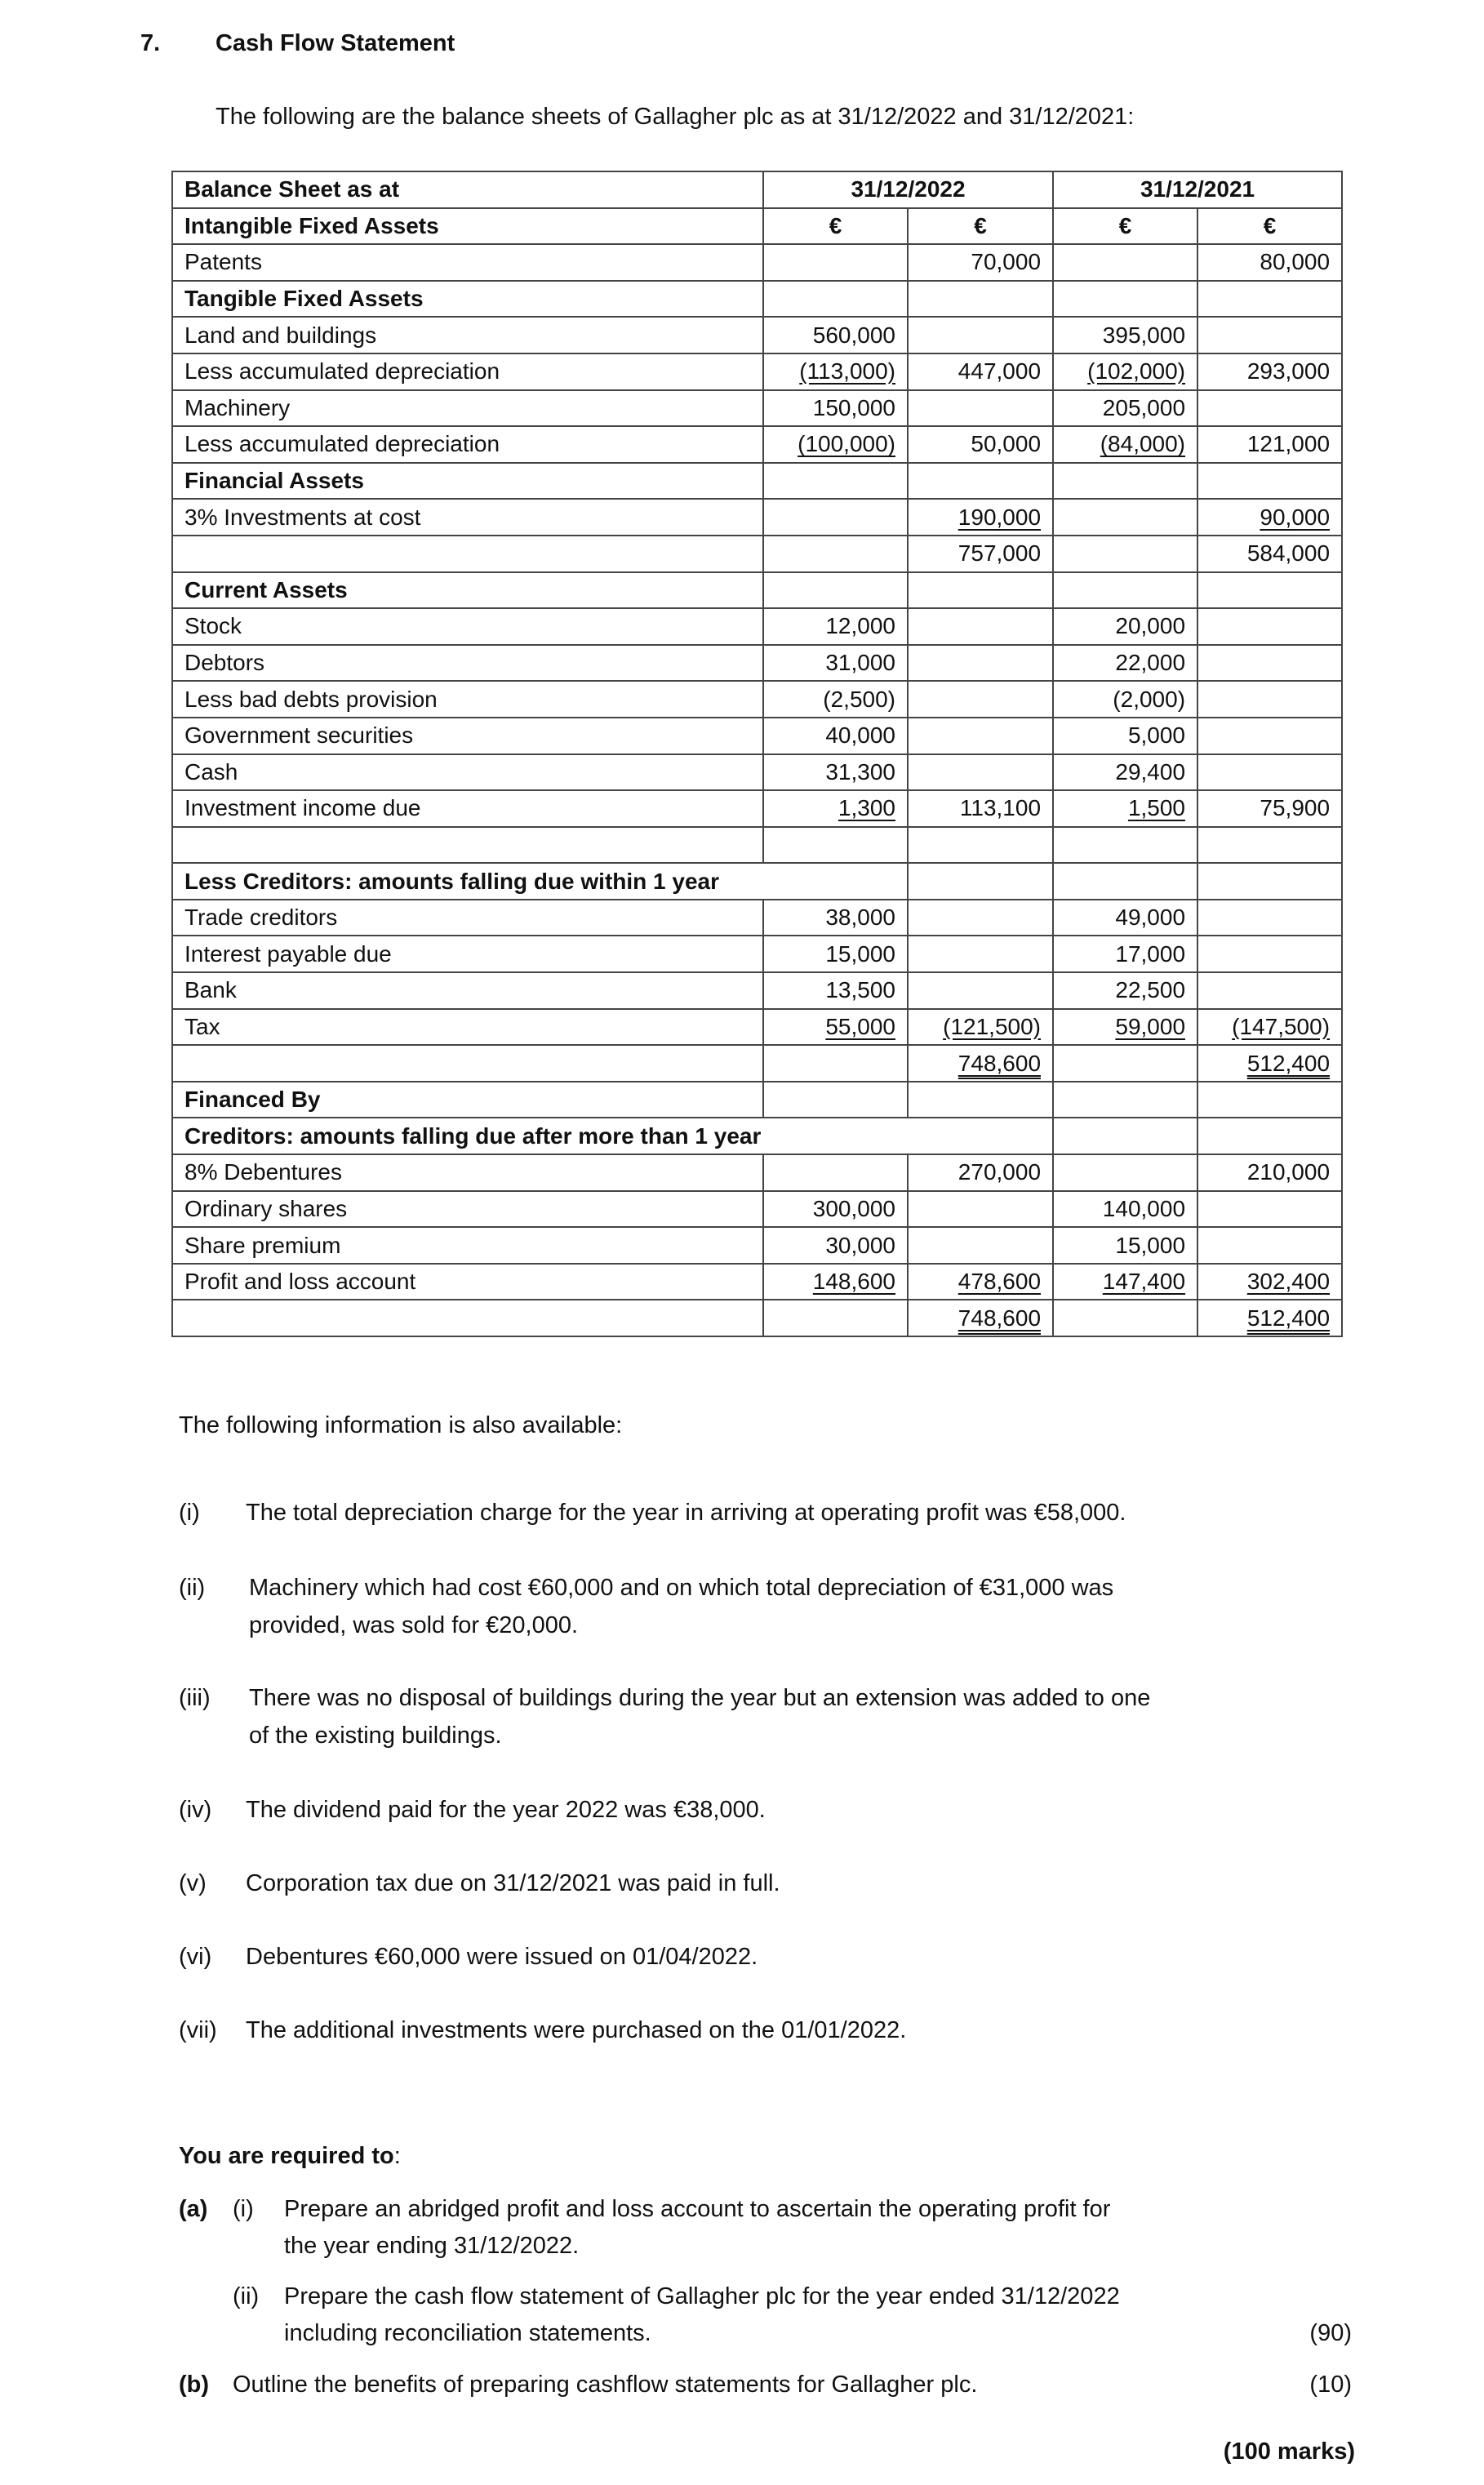 The width and height of the screenshot is (1484, 2485). I want to click on row-label: Investment income due, so click(468, 808).